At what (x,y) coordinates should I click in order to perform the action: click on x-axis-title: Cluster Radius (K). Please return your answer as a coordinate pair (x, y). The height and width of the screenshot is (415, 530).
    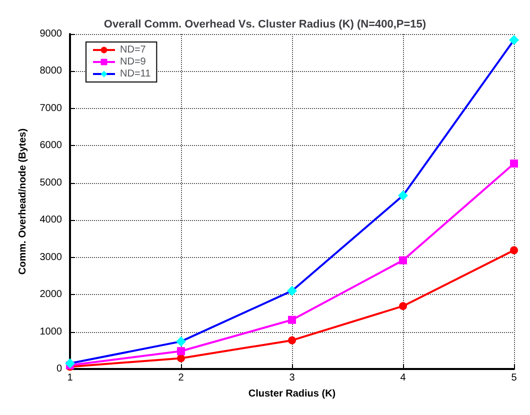
    Looking at the image, I should click on (292, 394).